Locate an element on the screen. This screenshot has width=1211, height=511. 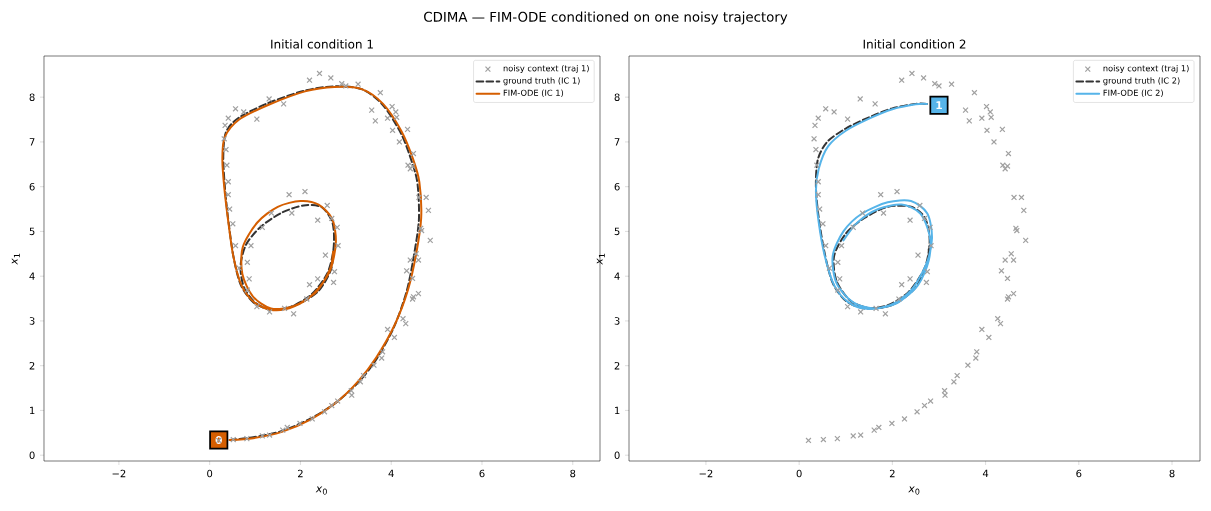
chart-title: Initial condition 1 is located at coordinates (322, 44).